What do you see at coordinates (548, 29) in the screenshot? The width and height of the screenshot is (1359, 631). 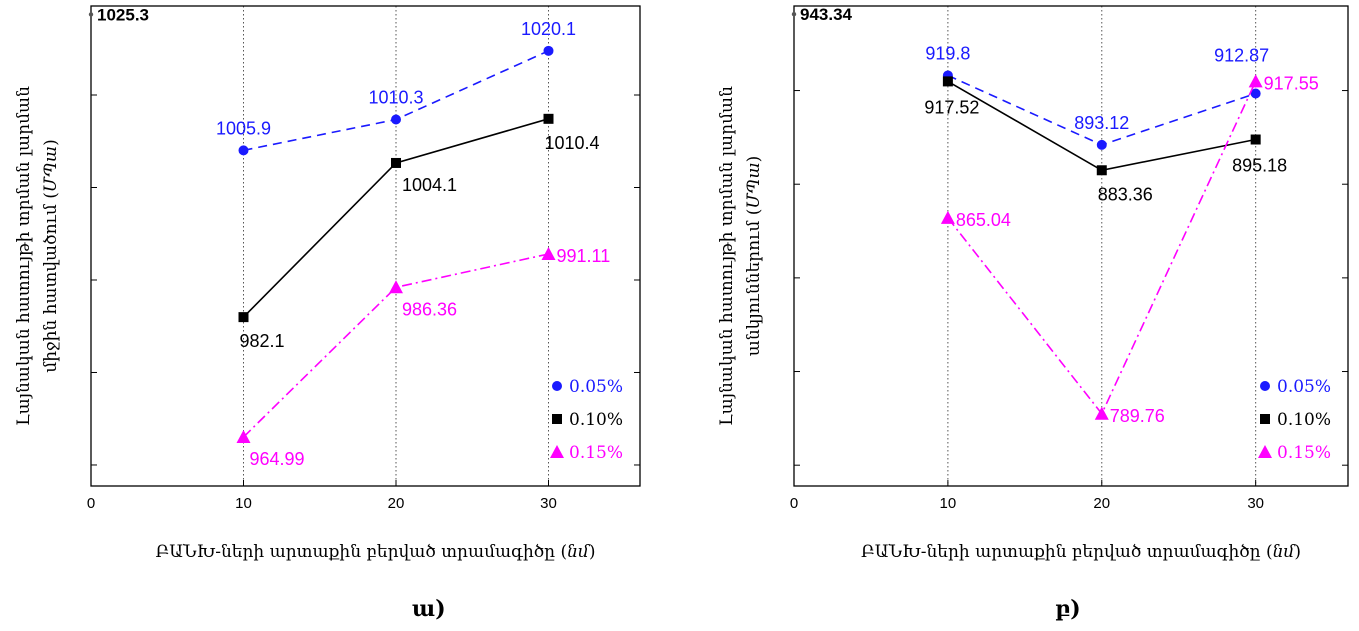 I see `data-label: 1020.1` at bounding box center [548, 29].